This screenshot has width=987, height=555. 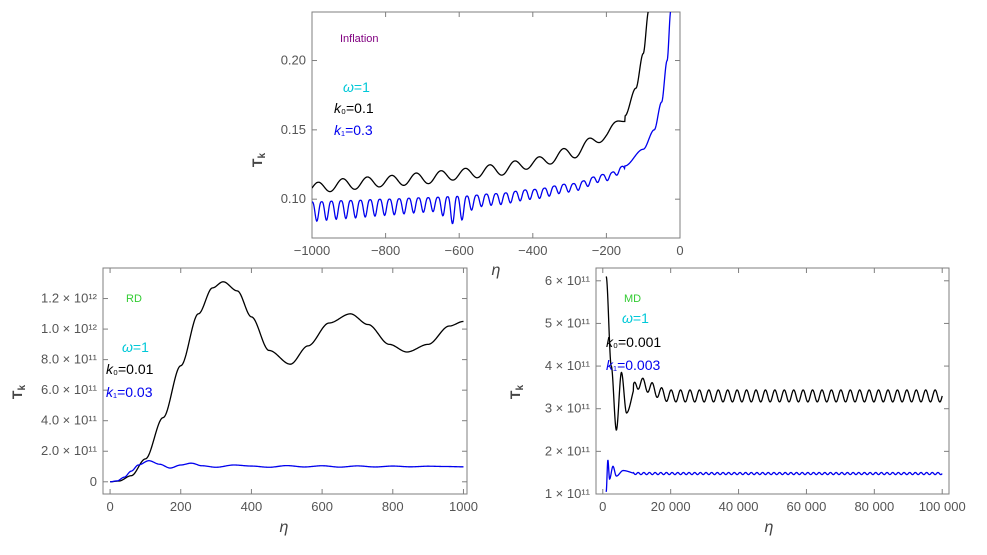 What do you see at coordinates (568, 280) in the screenshot?
I see `md-y-tick-label: 6 × 10¹¹` at bounding box center [568, 280].